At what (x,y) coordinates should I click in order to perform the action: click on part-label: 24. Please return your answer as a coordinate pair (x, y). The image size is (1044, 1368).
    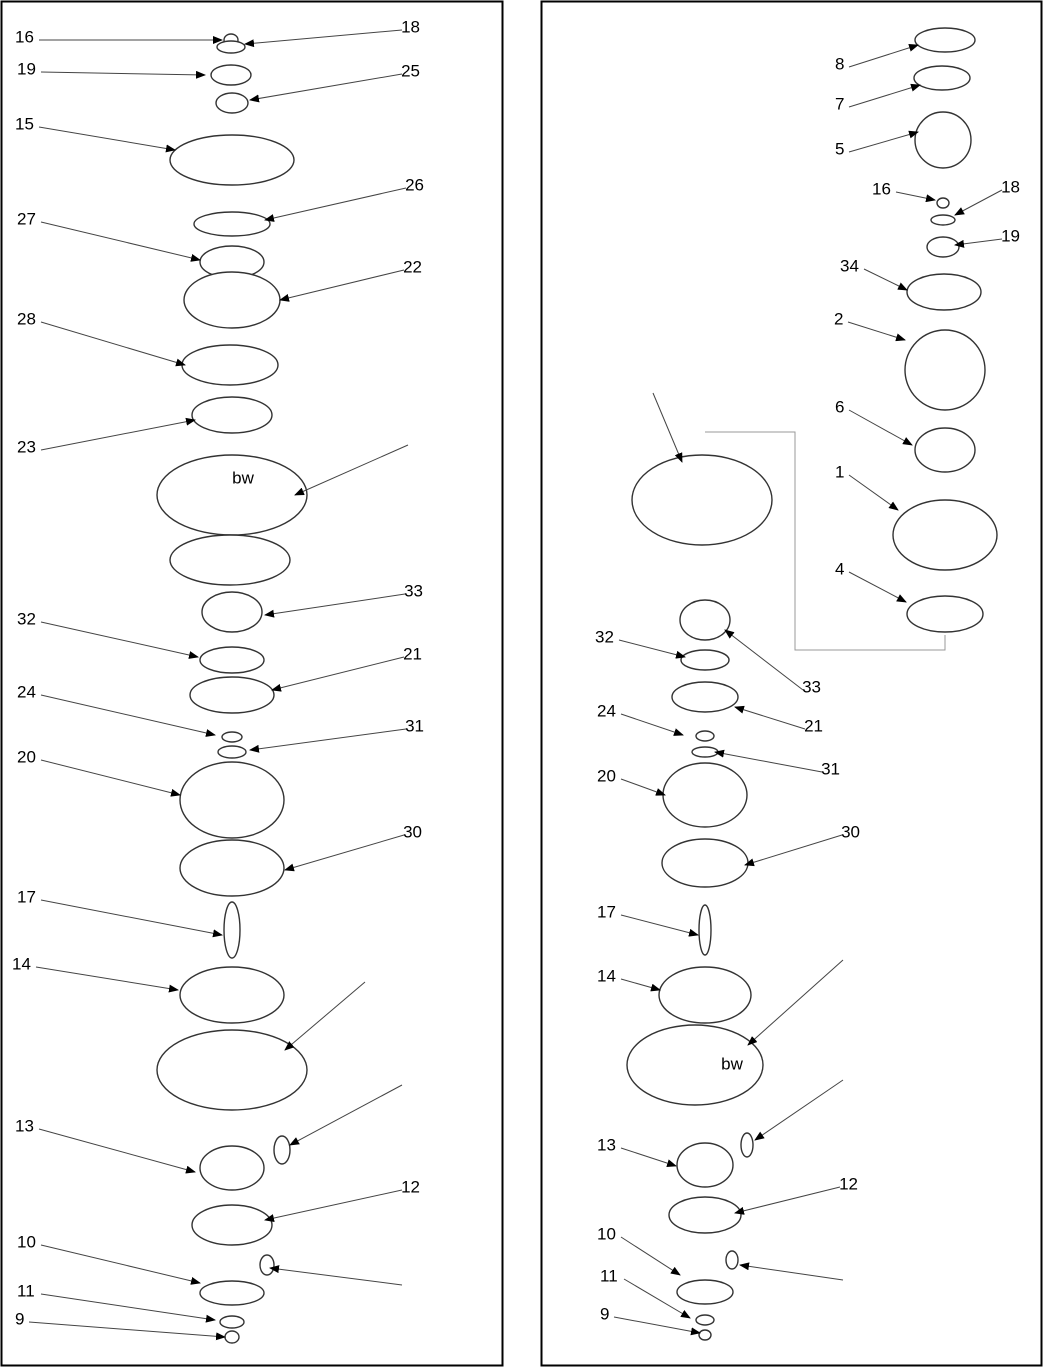
    Looking at the image, I should click on (606, 710).